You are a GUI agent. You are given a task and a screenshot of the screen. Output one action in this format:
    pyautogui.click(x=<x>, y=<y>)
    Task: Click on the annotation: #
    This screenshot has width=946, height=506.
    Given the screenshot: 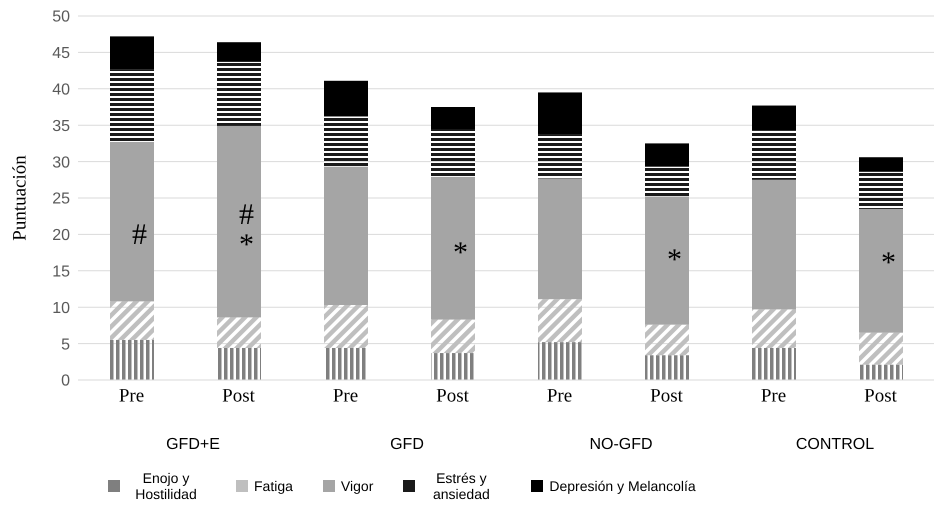 What is the action you would take?
    pyautogui.click(x=139, y=235)
    